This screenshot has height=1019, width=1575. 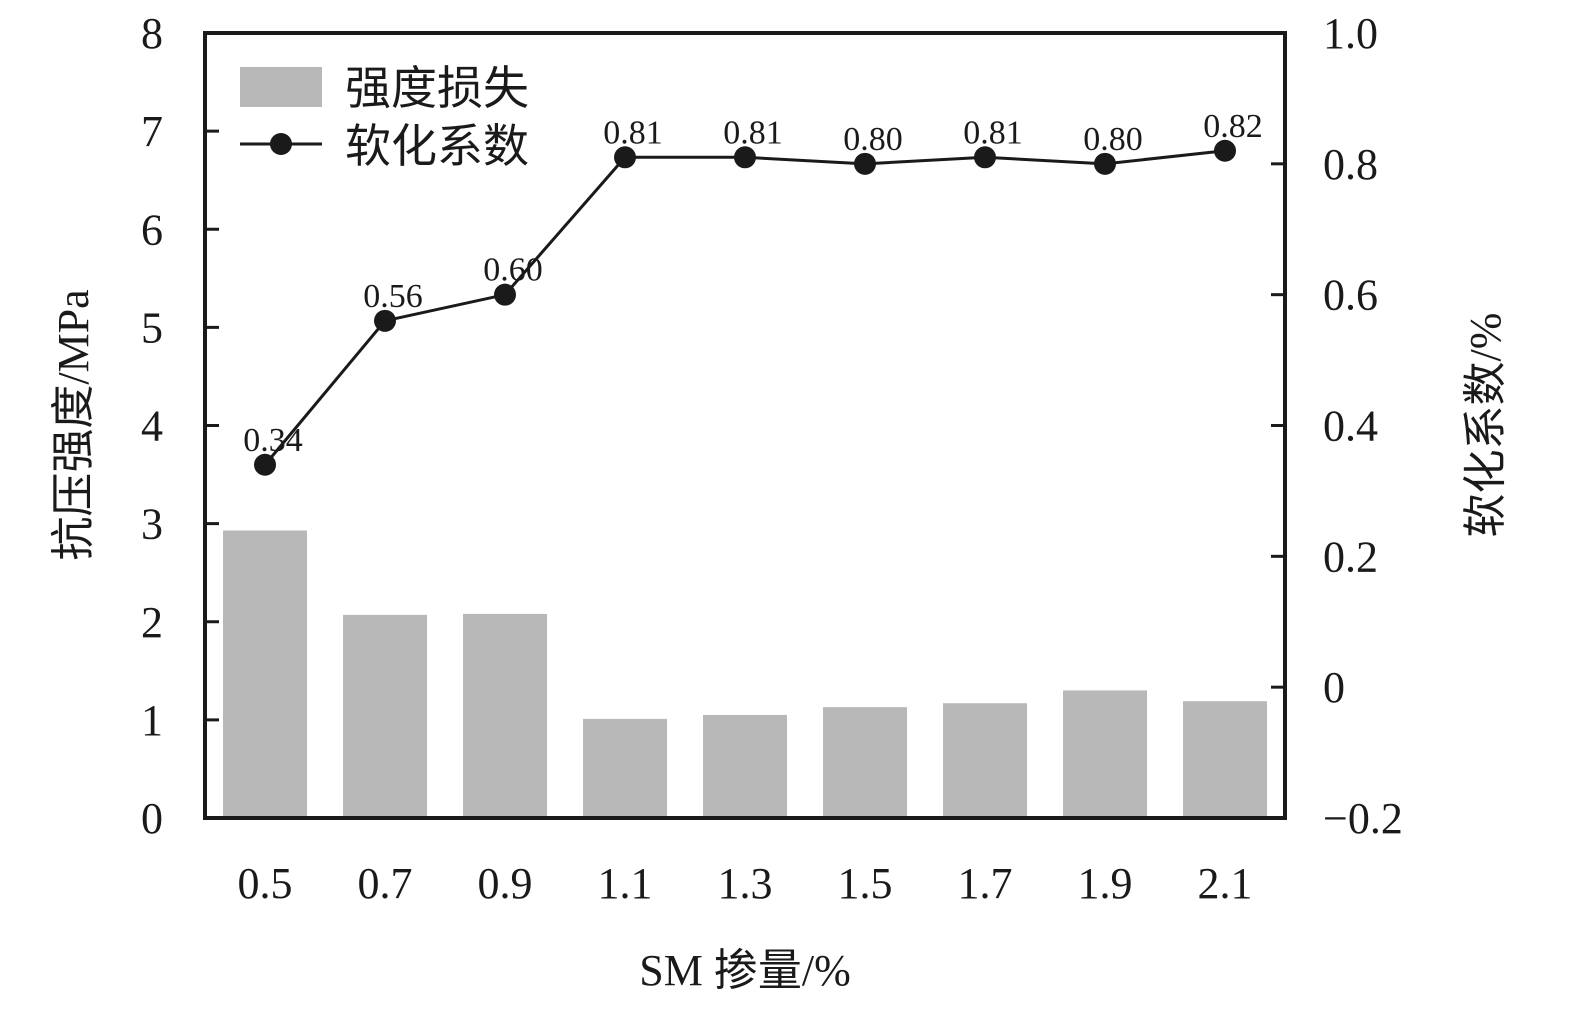 What do you see at coordinates (505, 715) in the screenshot?
I see `bar-0.9` at bounding box center [505, 715].